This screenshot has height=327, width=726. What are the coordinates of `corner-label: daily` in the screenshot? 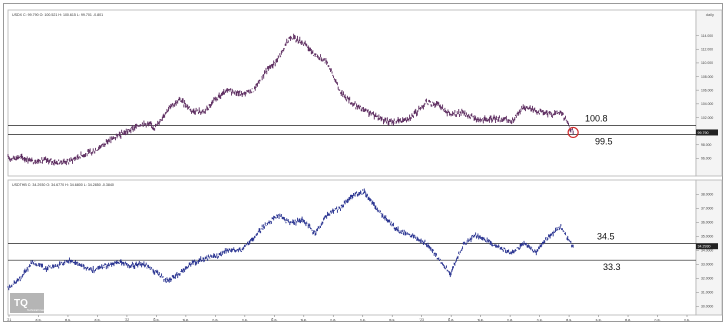 It's located at (710, 14).